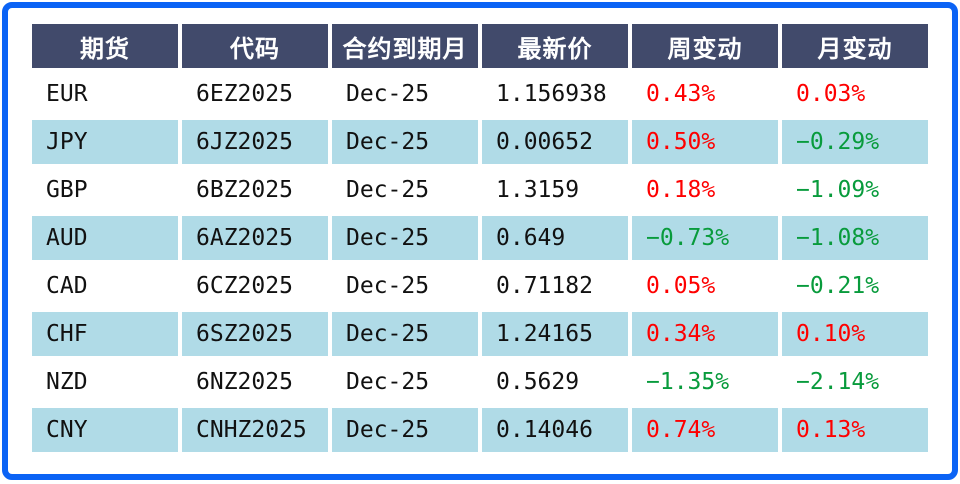 This screenshot has width=960, height=484. Describe the element at coordinates (244, 190) in the screenshot. I see `cell-code: 6BZ2025` at that location.